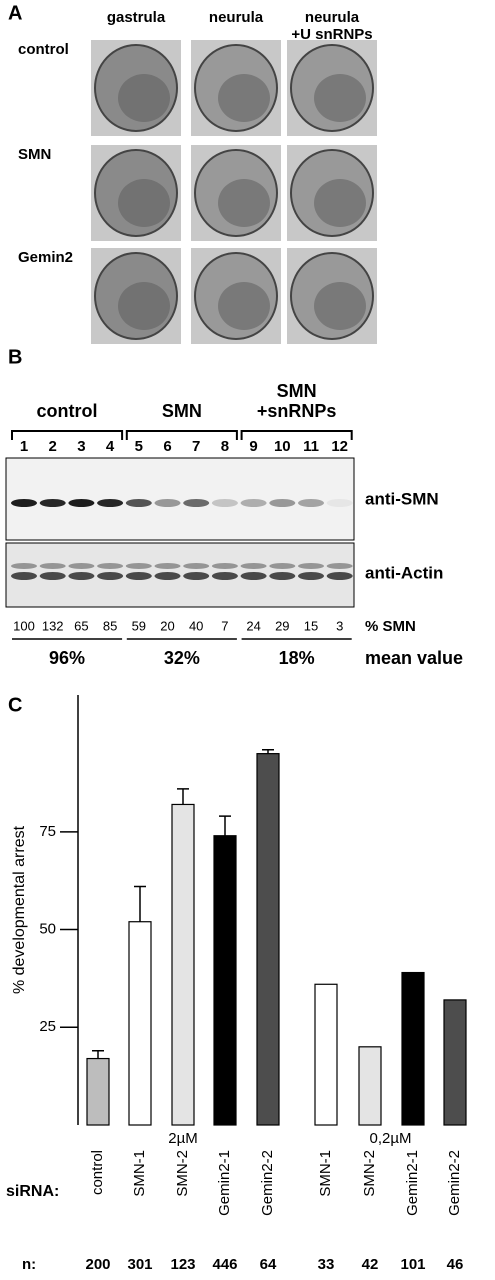  Describe the element at coordinates (47, 929) in the screenshot. I see `y-tick-label: 50` at that location.